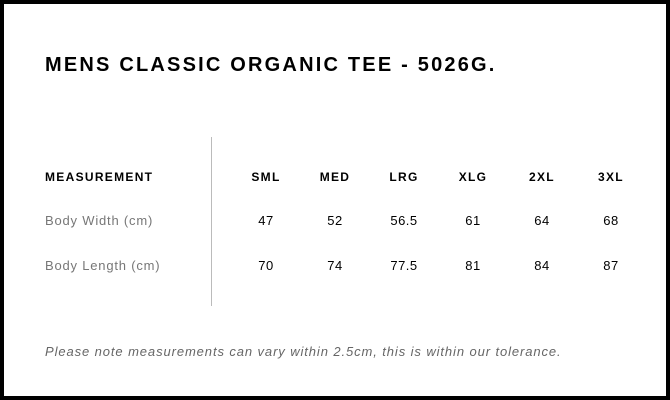 The width and height of the screenshot is (670, 400). Describe the element at coordinates (473, 177) in the screenshot. I see `size-header-xlg: XLG` at that location.